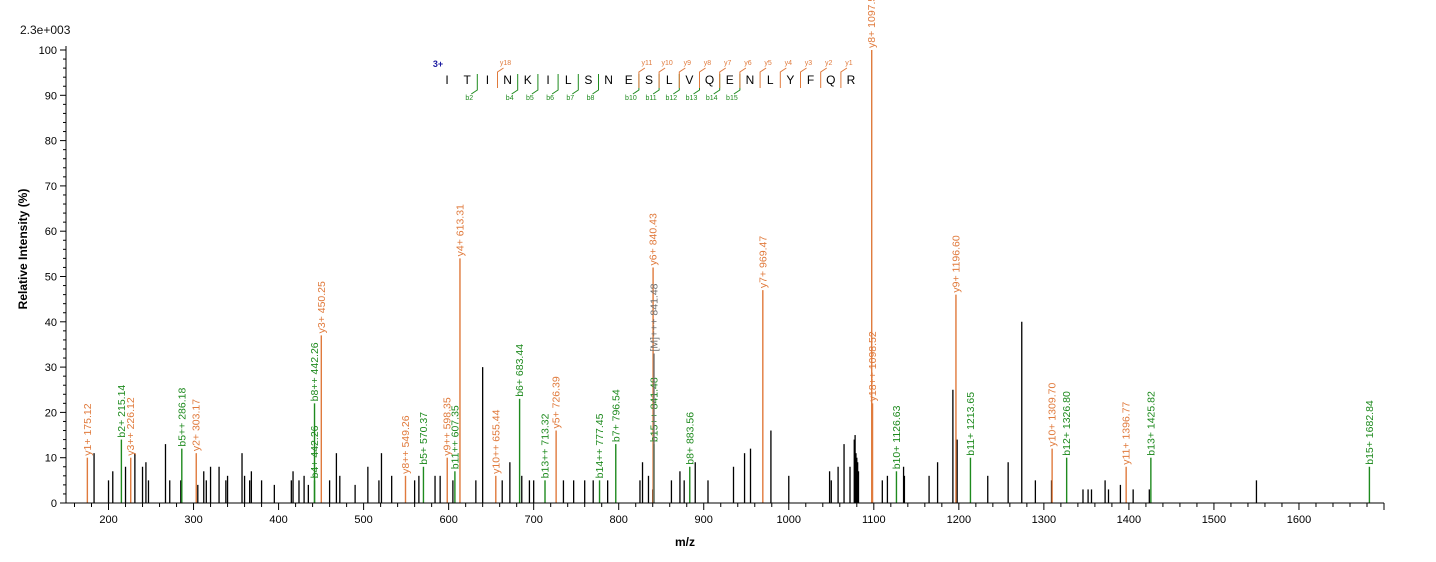 This screenshot has width=1436, height=562. What do you see at coordinates (51, 459) in the screenshot?
I see `y-tick-label: 10` at bounding box center [51, 459].